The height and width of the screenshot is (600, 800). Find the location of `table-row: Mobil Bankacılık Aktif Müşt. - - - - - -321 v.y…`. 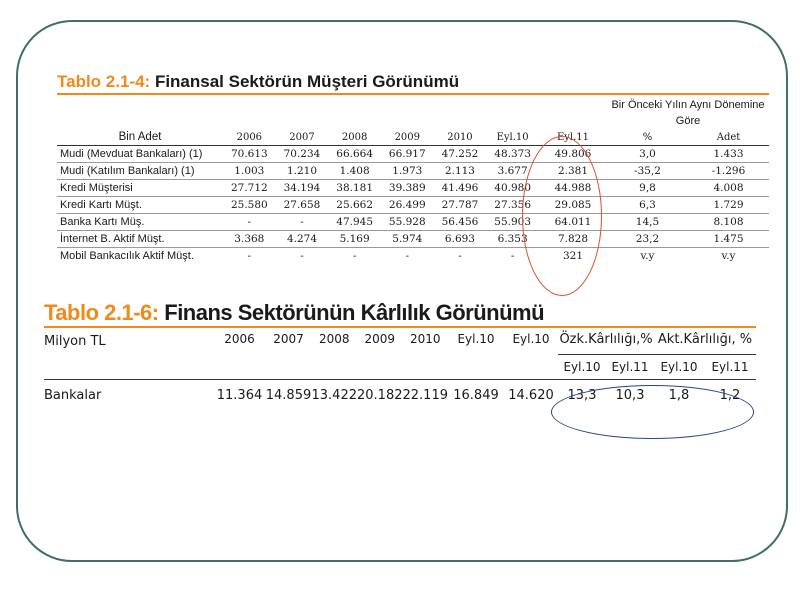

table-row: Mobil Bankacılık Aktif Müşt. - - - - - -321 v.y… is located at coordinates (413, 256).